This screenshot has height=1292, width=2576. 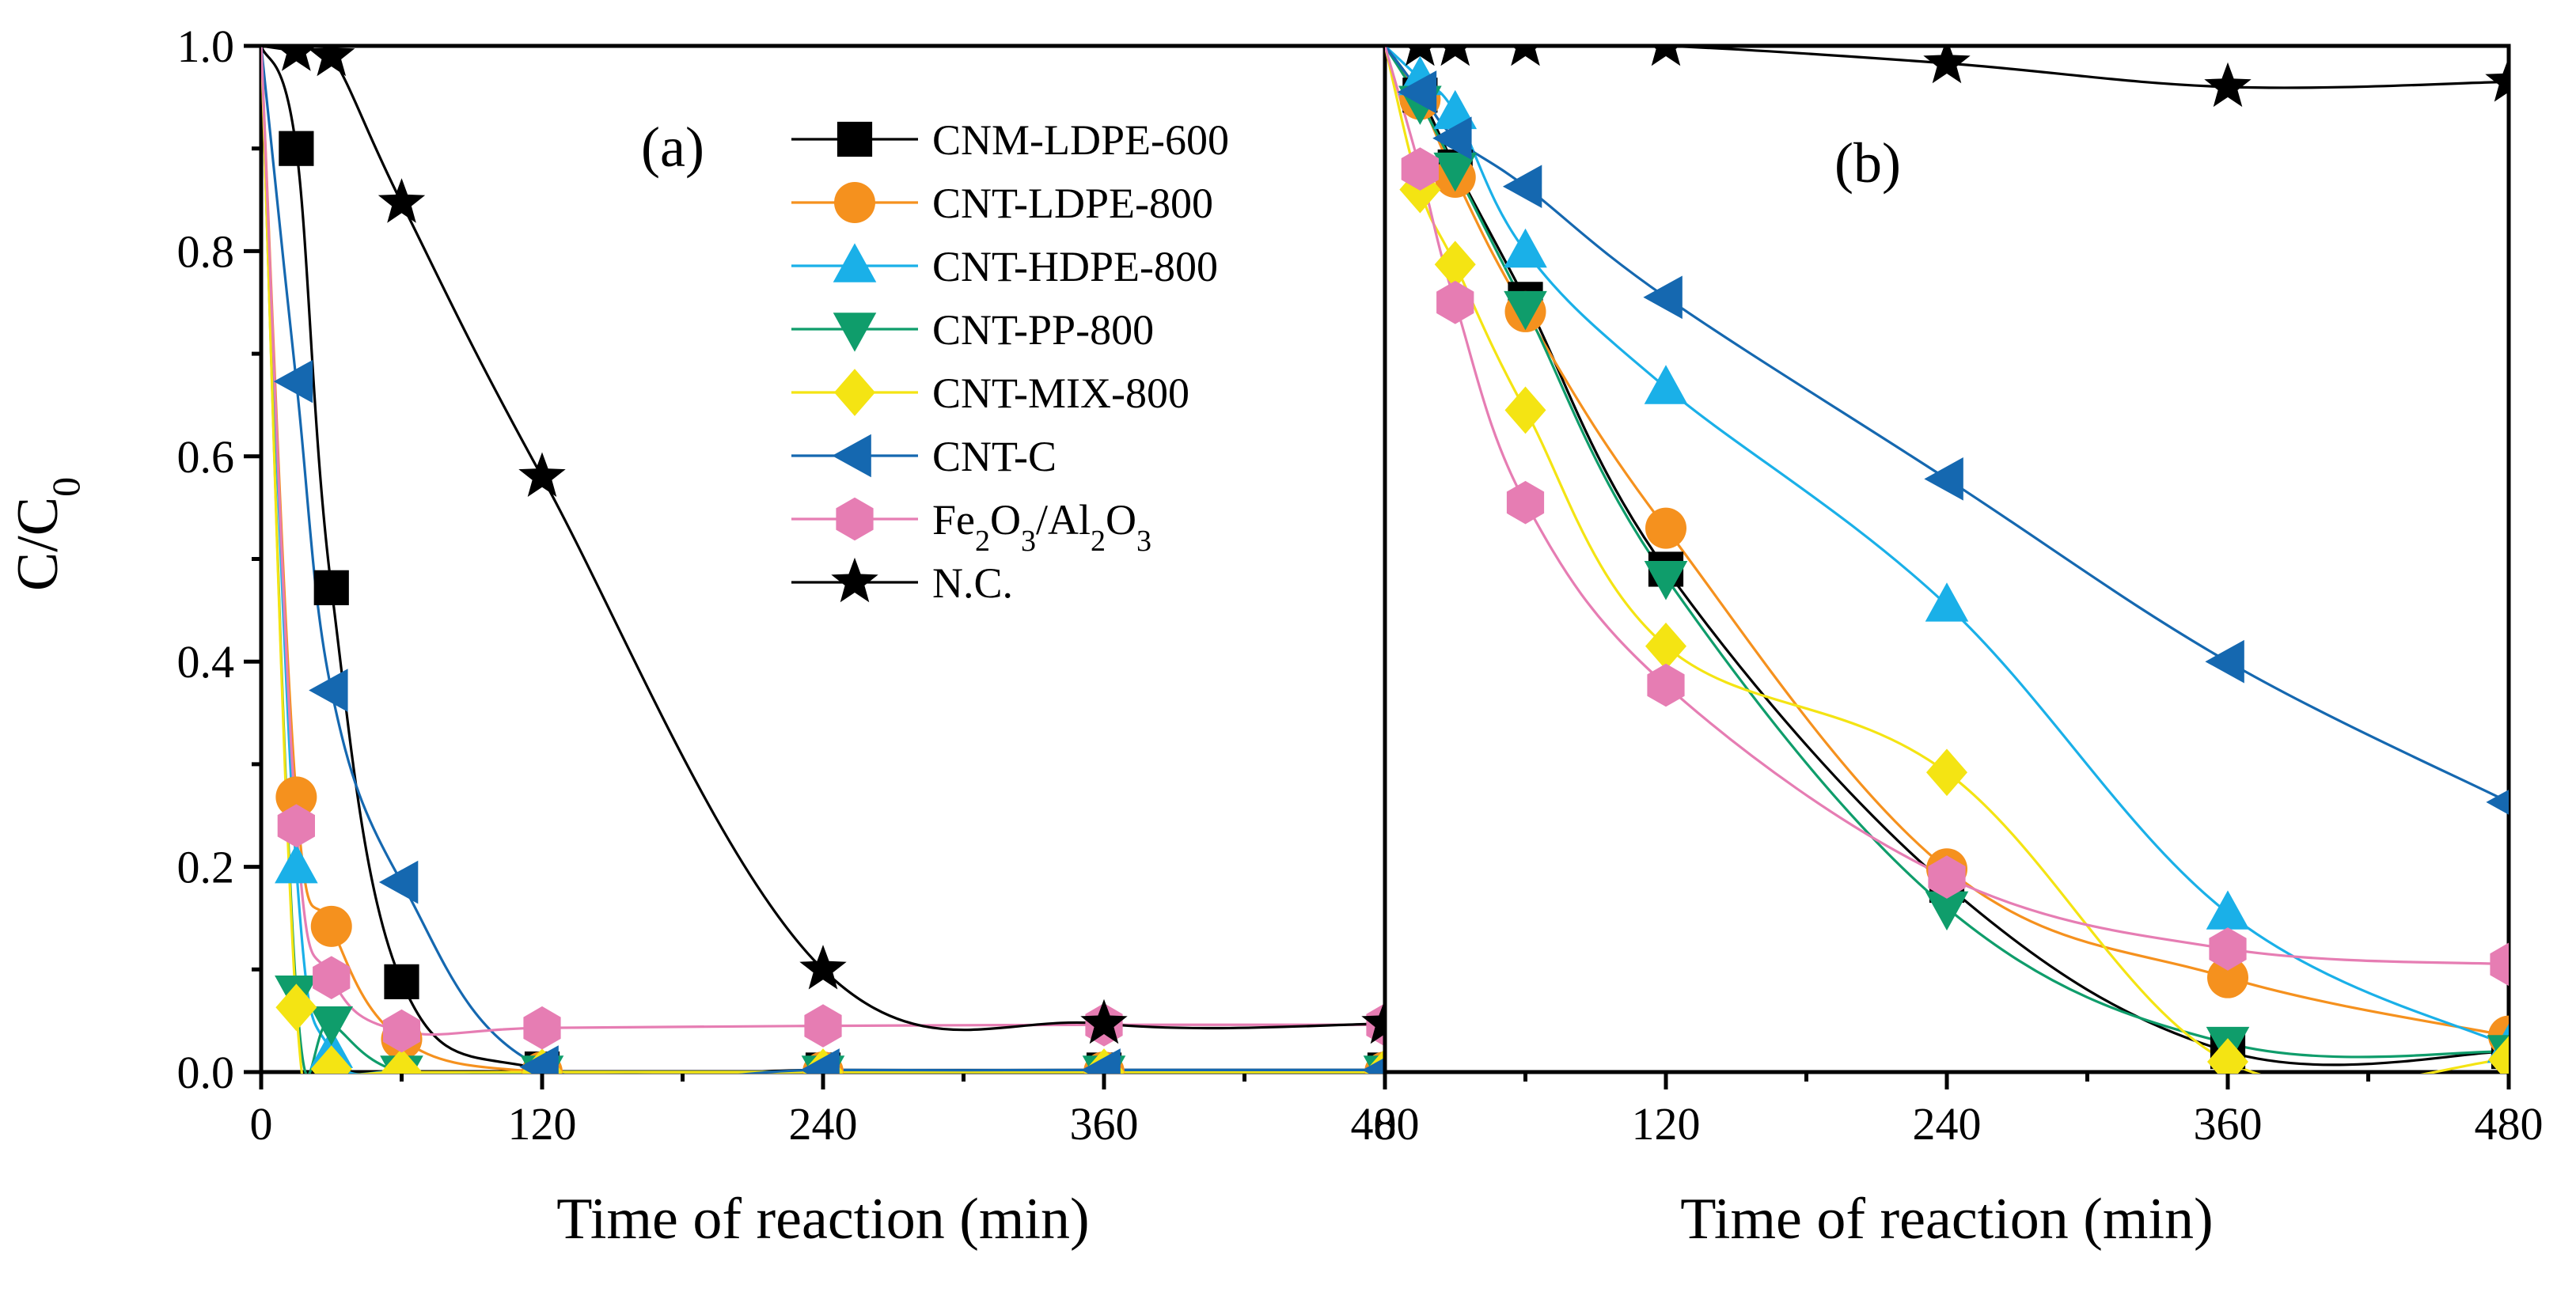 I want to click on legend-label: CNT-C, so click(x=994, y=456).